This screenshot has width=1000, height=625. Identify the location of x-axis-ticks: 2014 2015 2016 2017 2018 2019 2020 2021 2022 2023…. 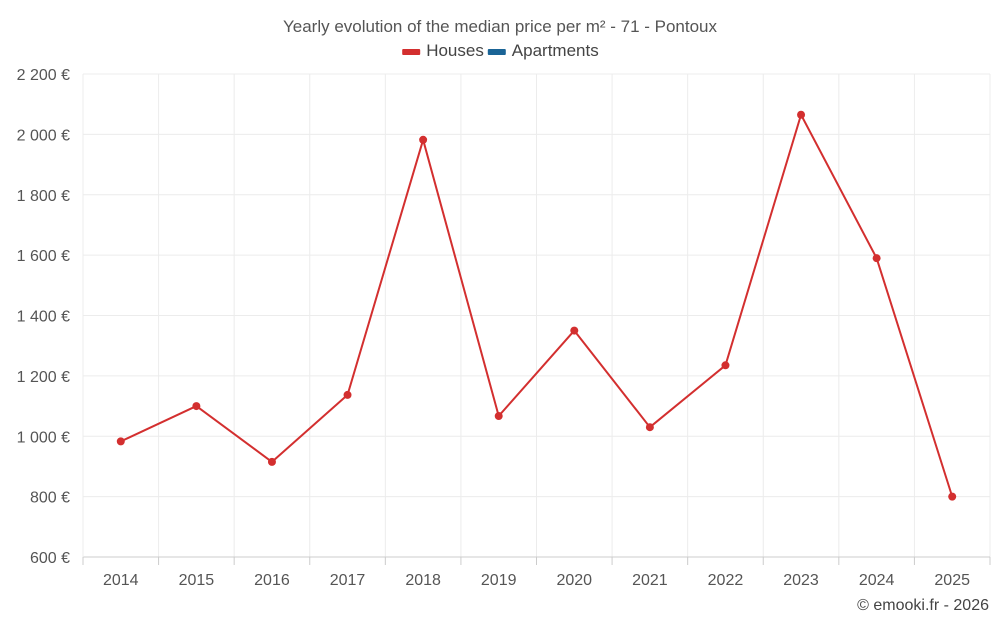
(536, 573).